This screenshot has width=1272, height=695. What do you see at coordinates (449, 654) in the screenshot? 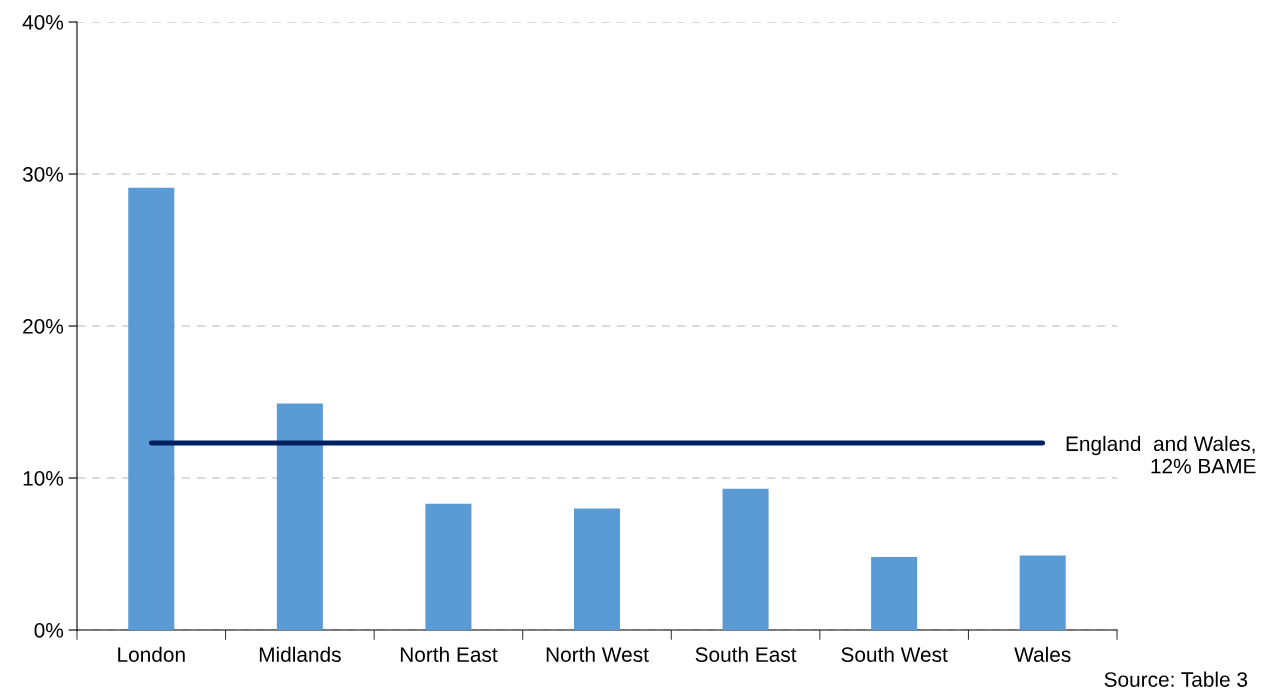
I see `x-tick-label: North East` at bounding box center [449, 654].